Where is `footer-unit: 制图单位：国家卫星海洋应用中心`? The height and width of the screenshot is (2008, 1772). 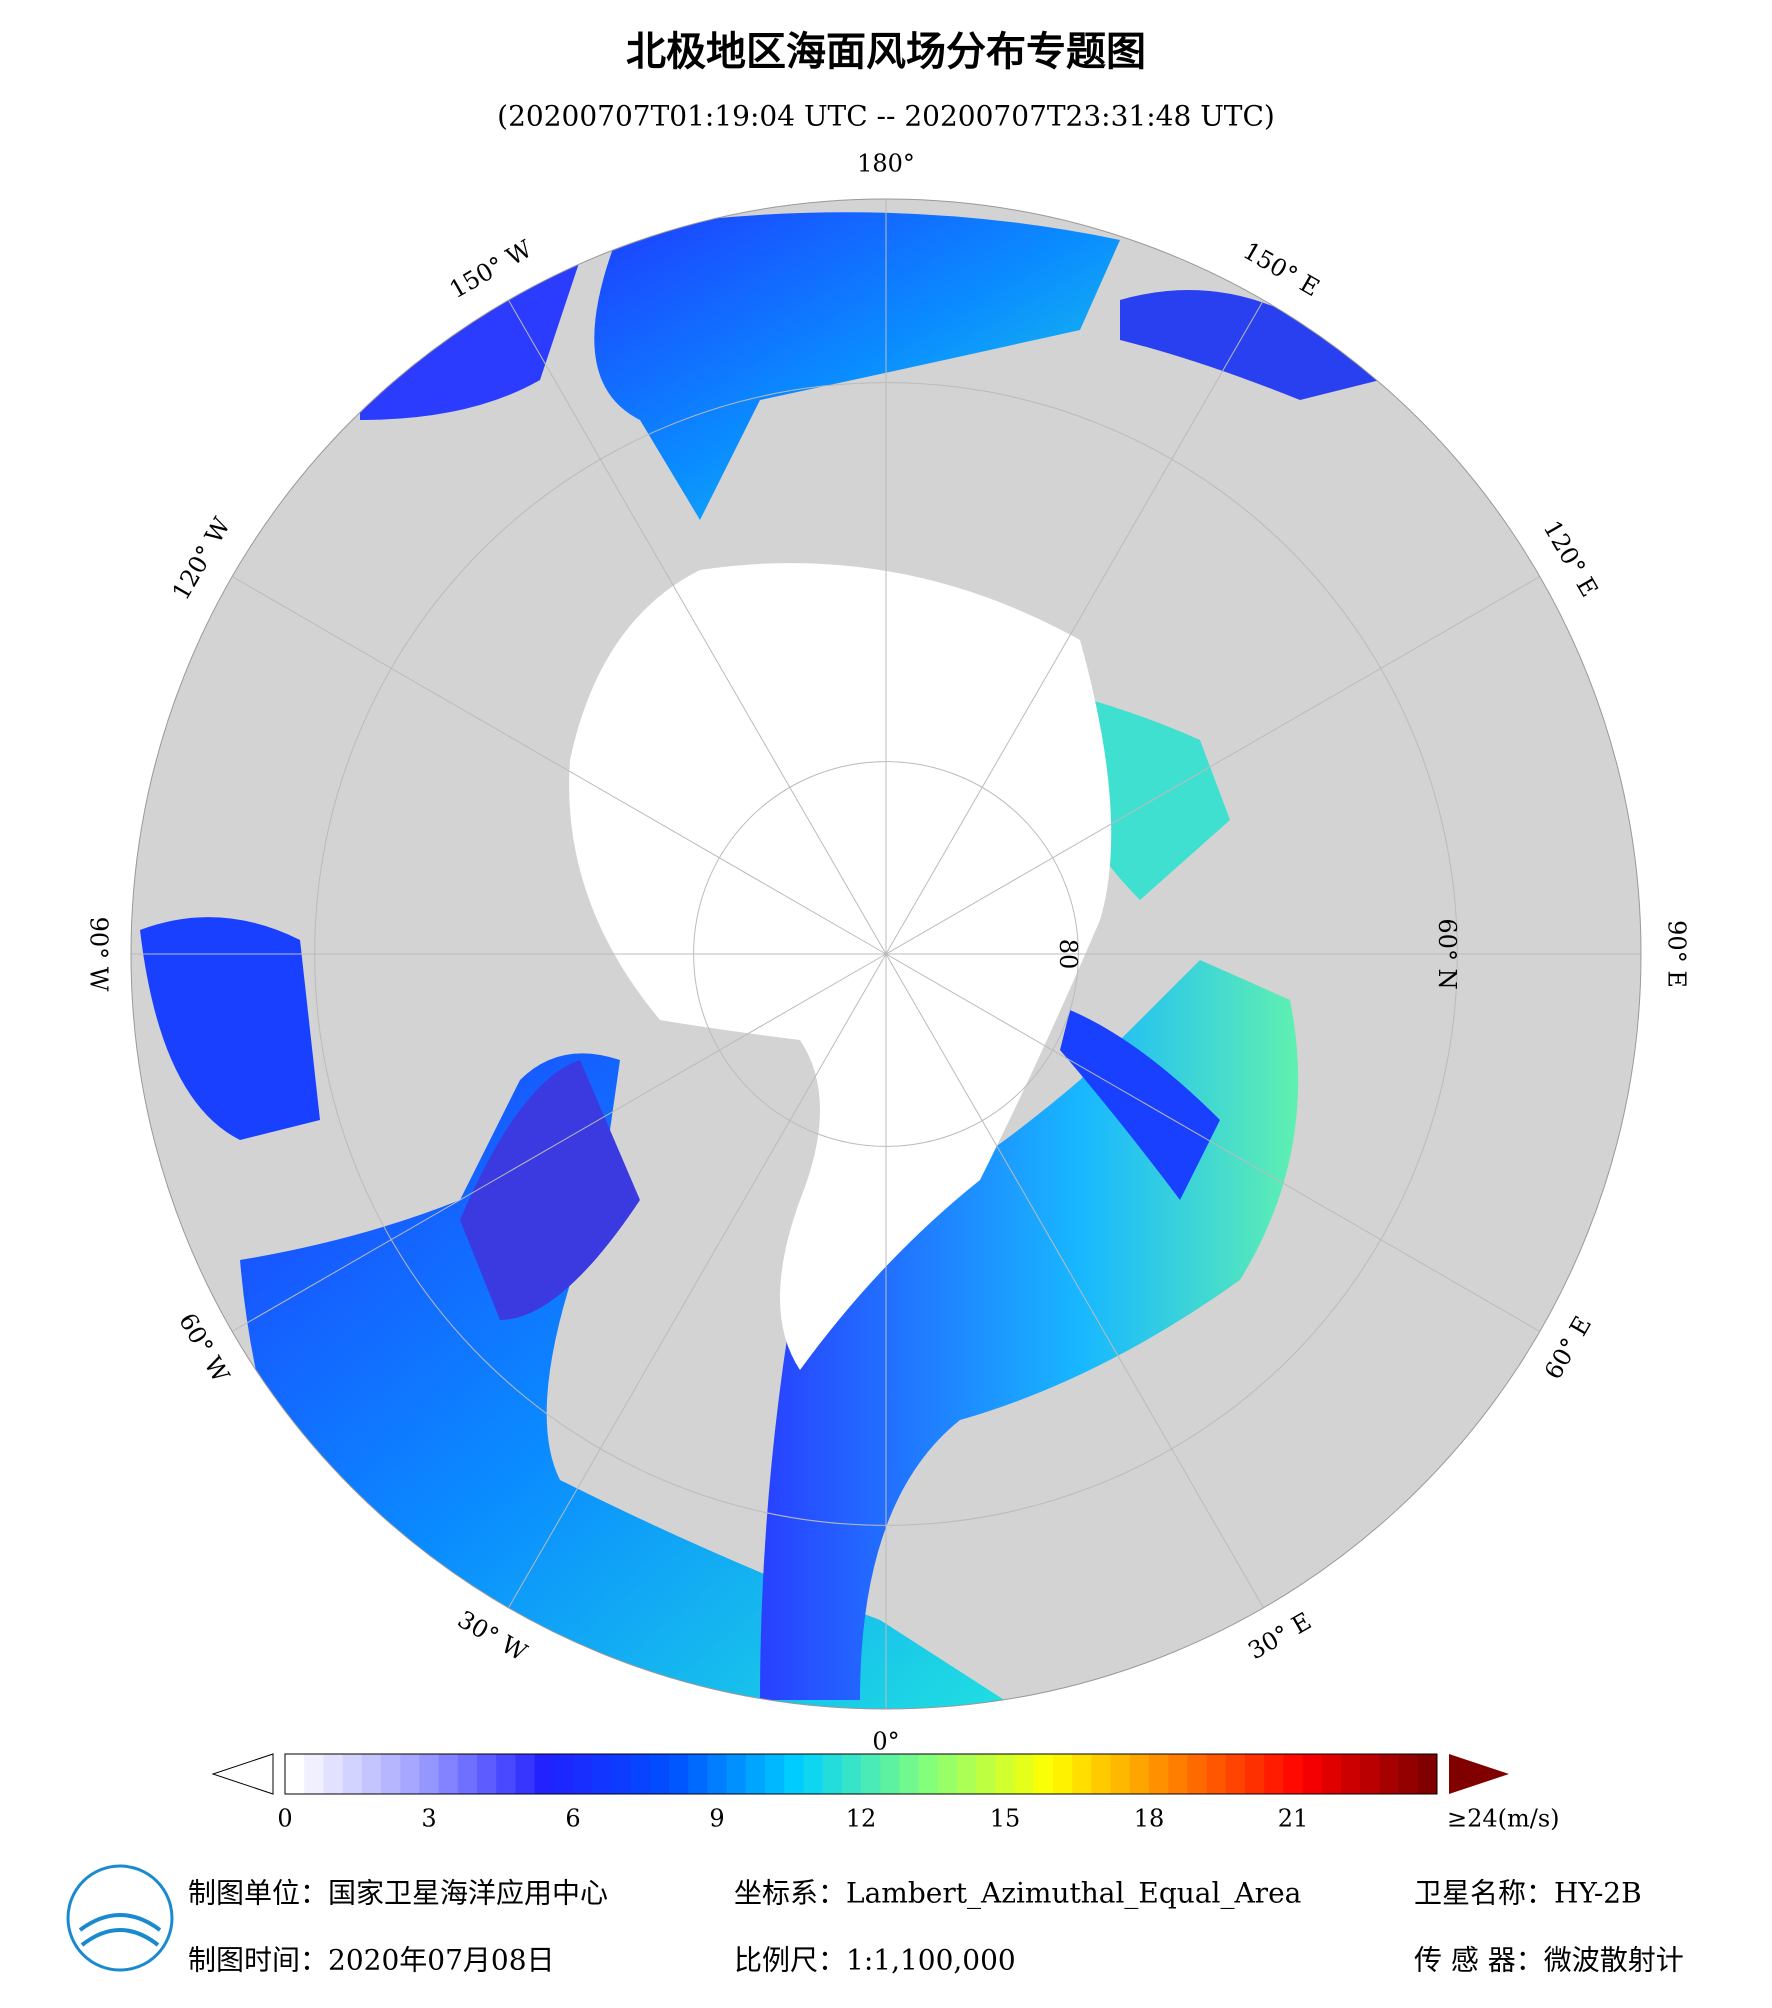 footer-unit: 制图单位：国家卫星海洋应用中心 is located at coordinates (398, 1893).